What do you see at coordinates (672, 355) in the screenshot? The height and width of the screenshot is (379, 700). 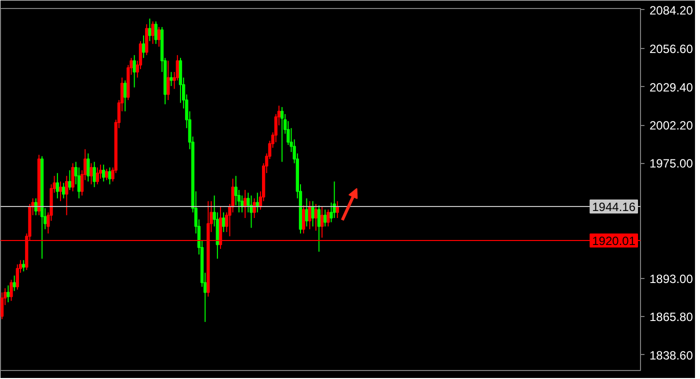 I see `y-tick-label: 1838.60` at bounding box center [672, 355].